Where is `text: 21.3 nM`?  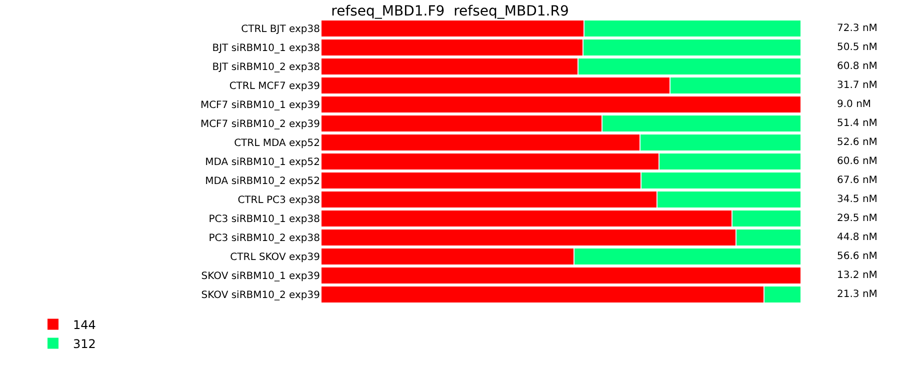 text: 21.3 nM is located at coordinates (857, 294).